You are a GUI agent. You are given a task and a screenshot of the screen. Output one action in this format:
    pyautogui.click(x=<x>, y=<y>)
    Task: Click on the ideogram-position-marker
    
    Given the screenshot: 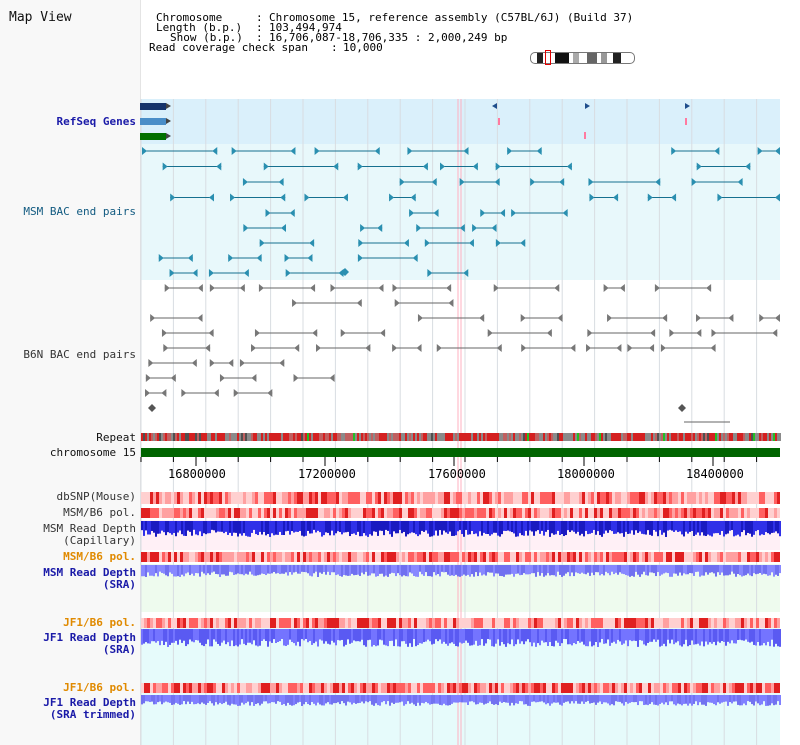 What is the action you would take?
    pyautogui.click(x=548, y=57)
    